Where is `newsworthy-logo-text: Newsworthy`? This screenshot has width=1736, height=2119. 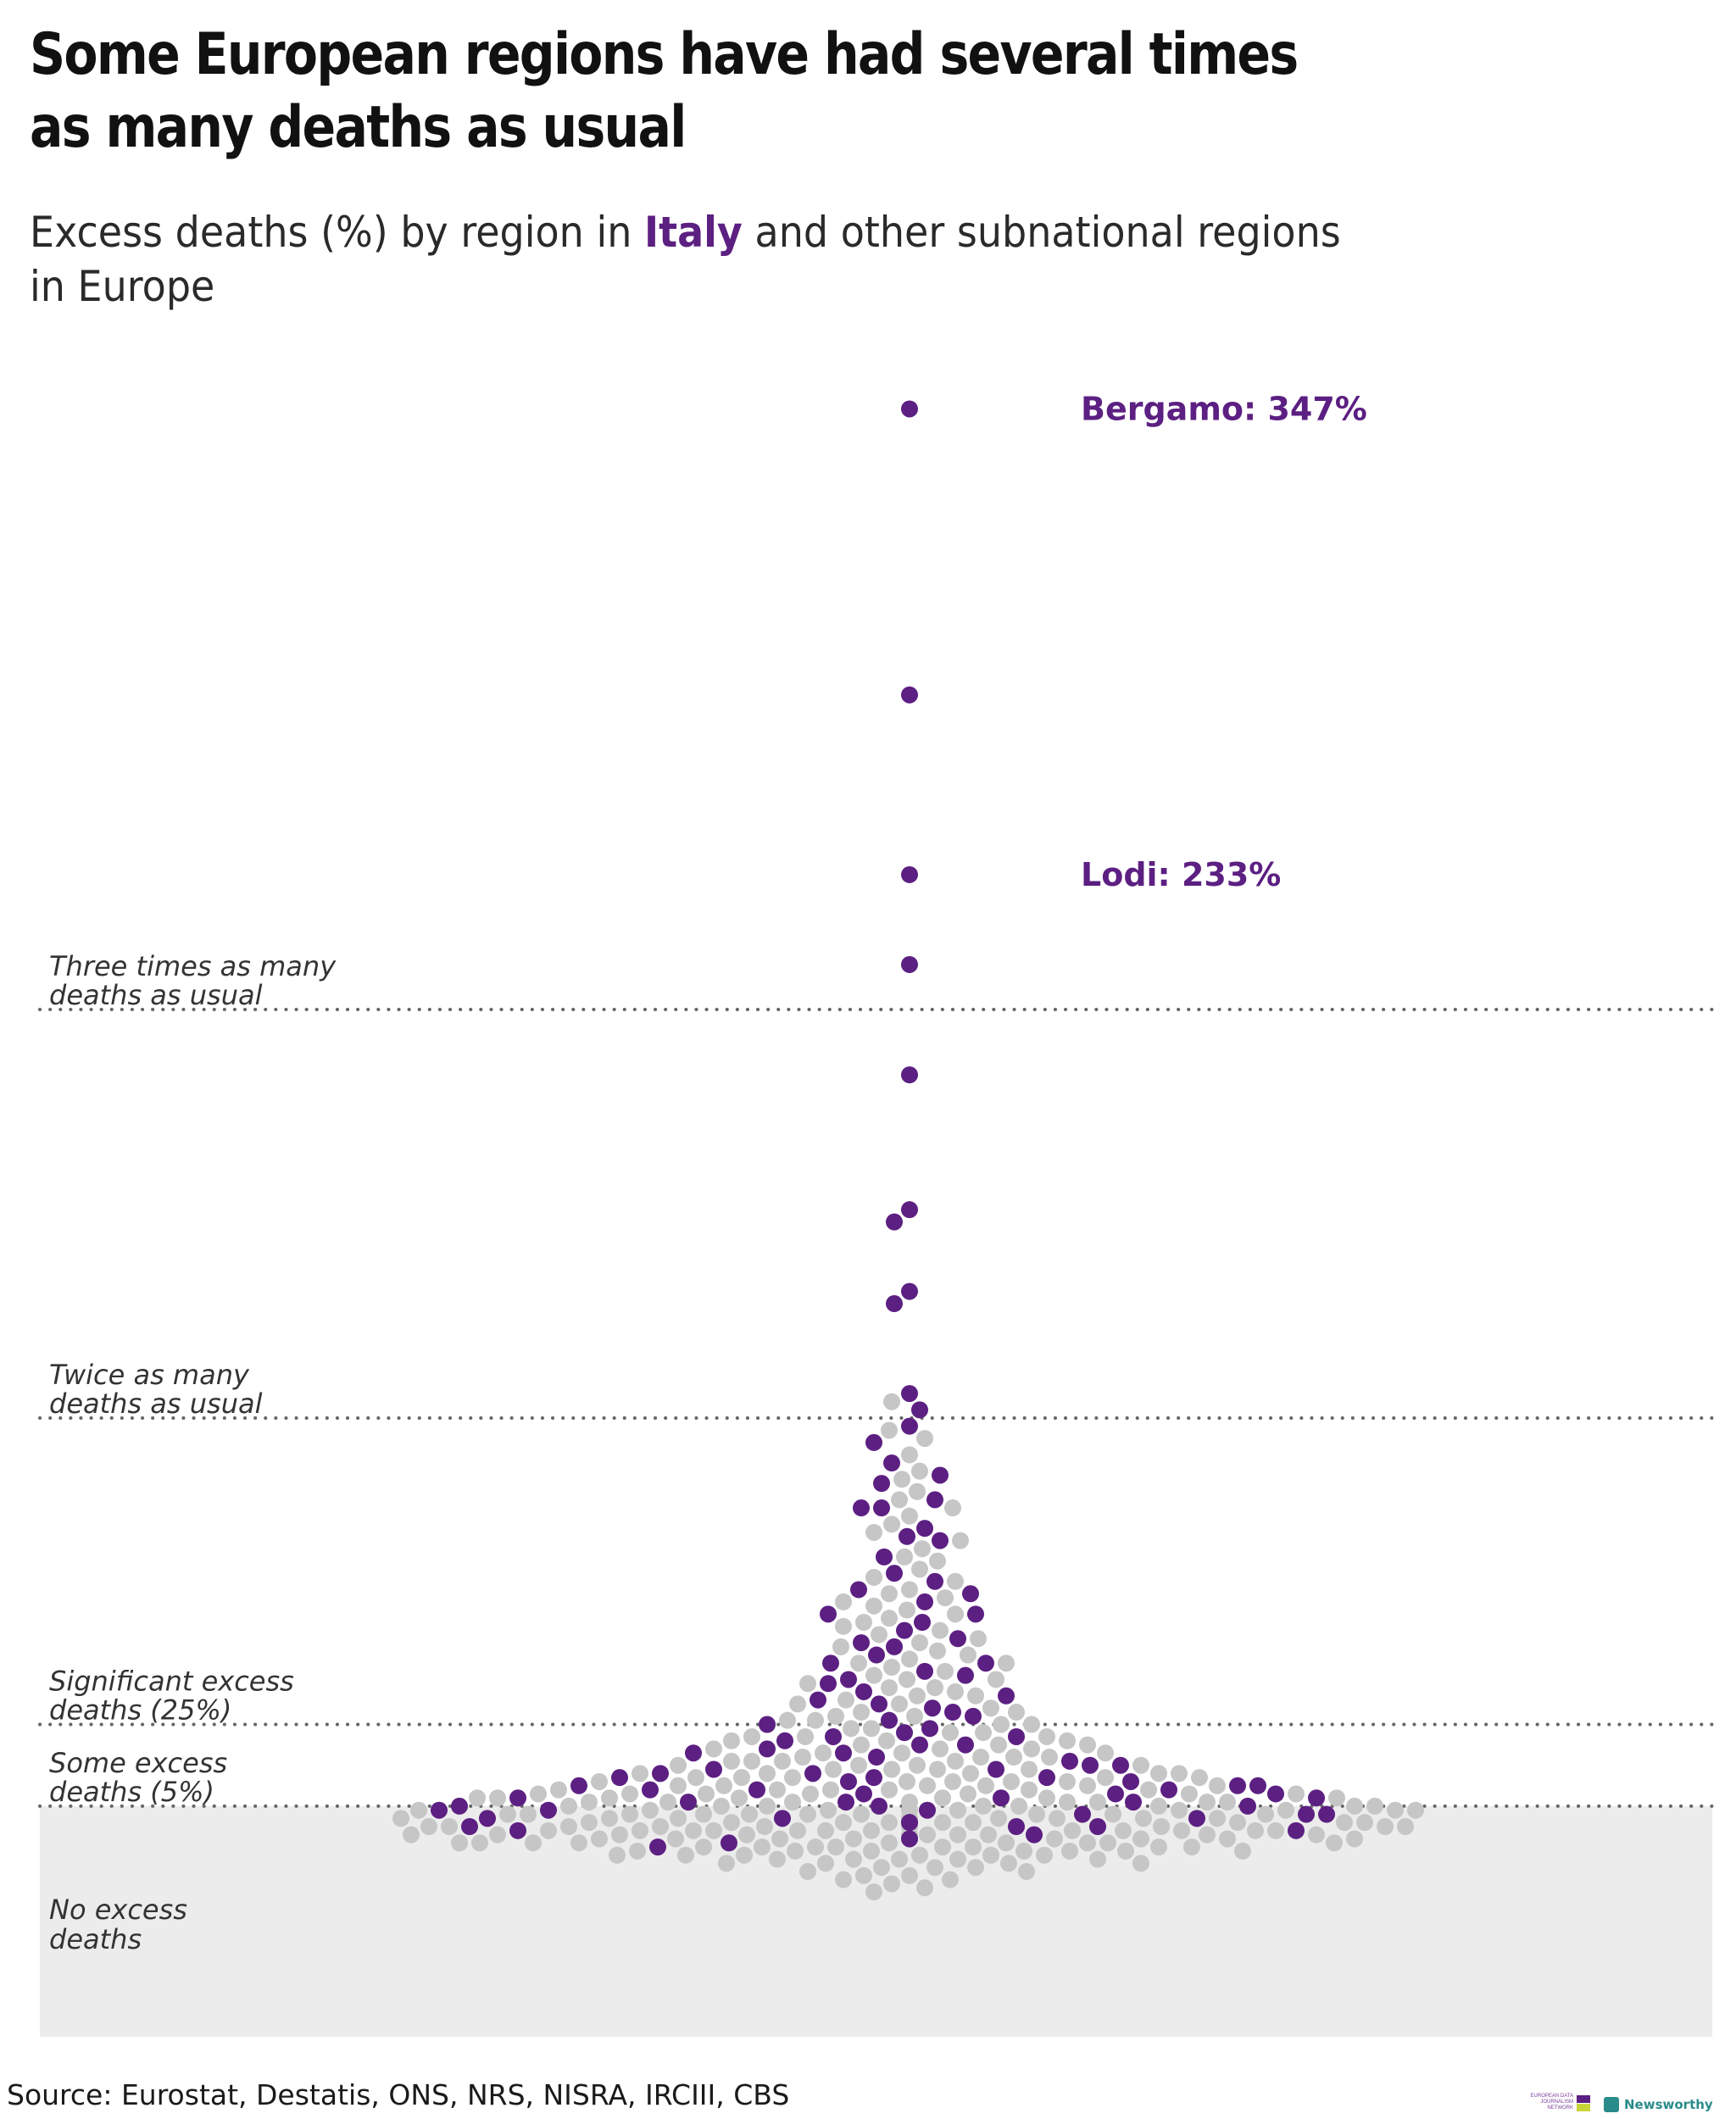 newsworthy-logo-text: Newsworthy is located at coordinates (1668, 2105).